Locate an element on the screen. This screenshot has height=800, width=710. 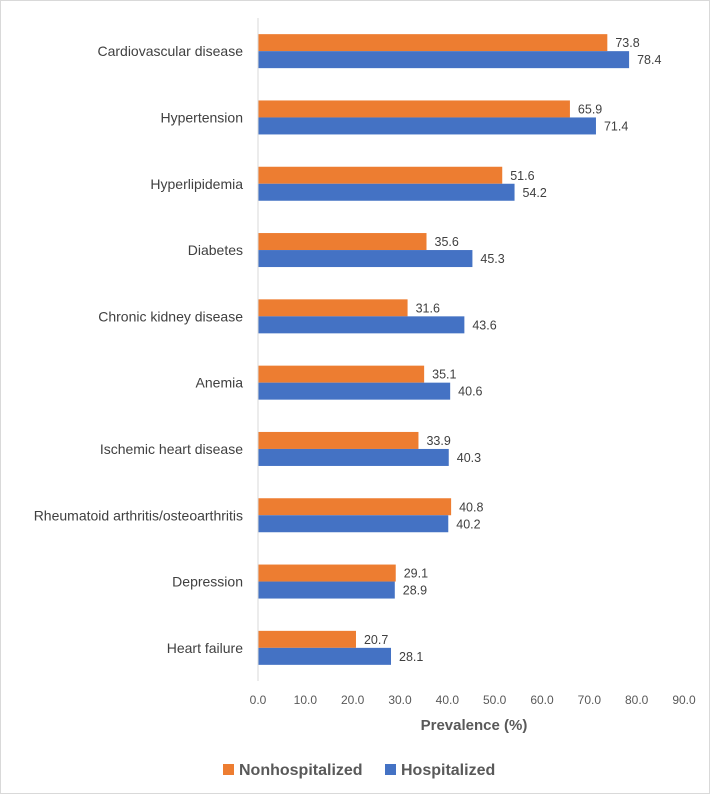
x-tick-label: 80.0 is located at coordinates (637, 700).